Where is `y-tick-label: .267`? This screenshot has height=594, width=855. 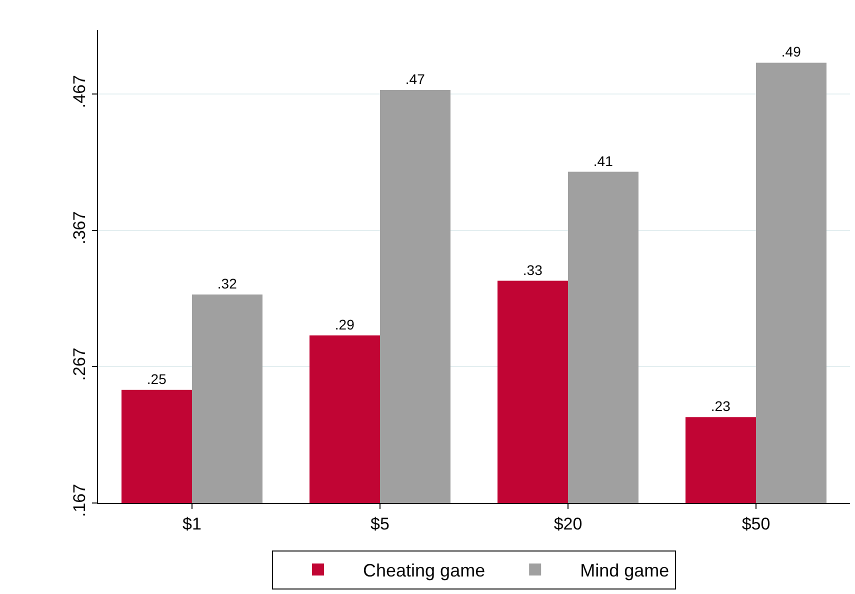
y-tick-label: .267 is located at coordinates (80, 364).